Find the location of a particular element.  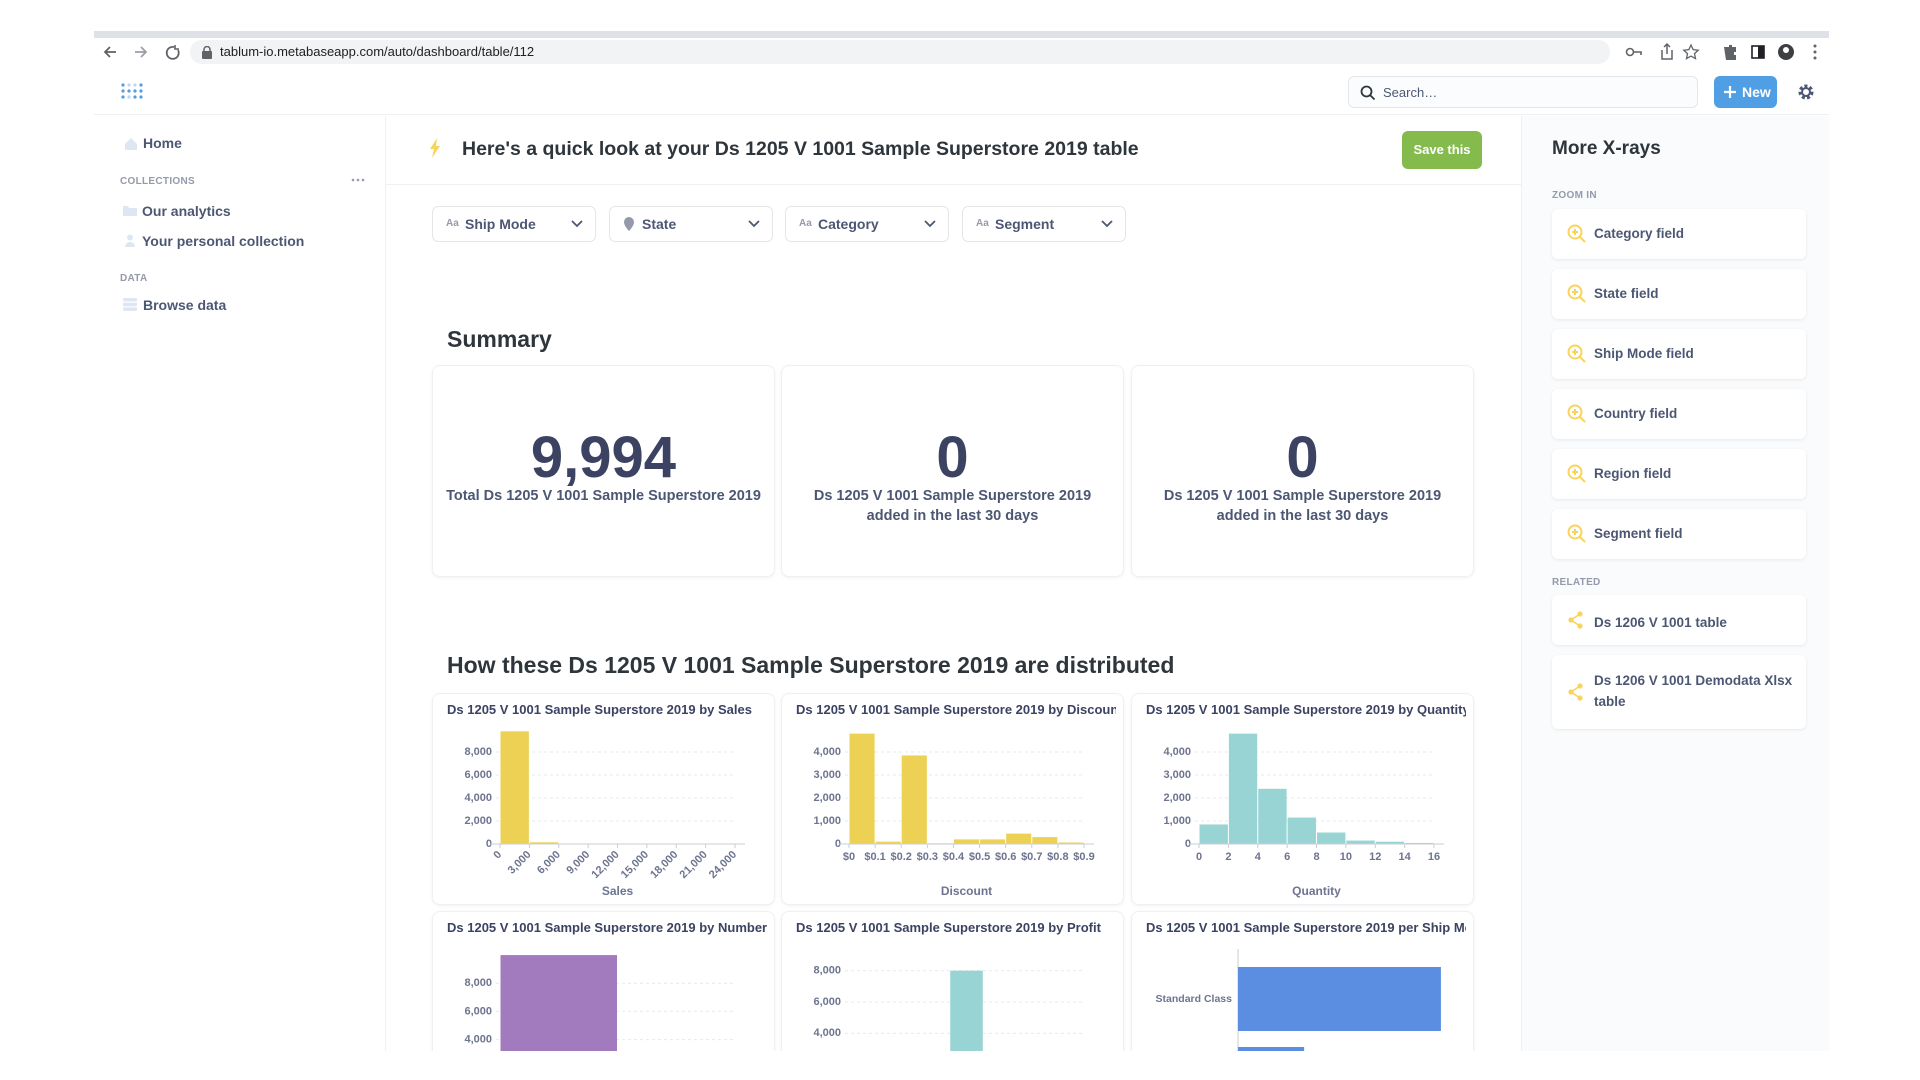

person-icon is located at coordinates (130, 240).